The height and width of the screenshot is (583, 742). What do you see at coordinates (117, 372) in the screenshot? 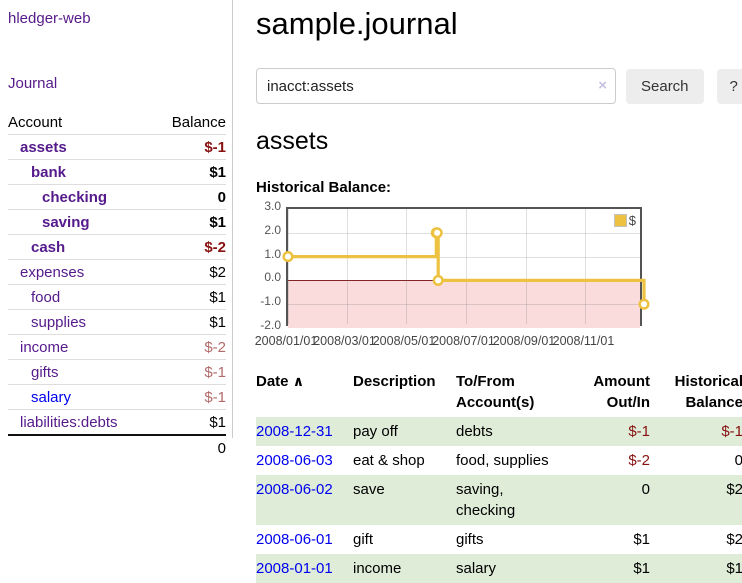
I see `account-row-gifts: gifts $-1` at bounding box center [117, 372].